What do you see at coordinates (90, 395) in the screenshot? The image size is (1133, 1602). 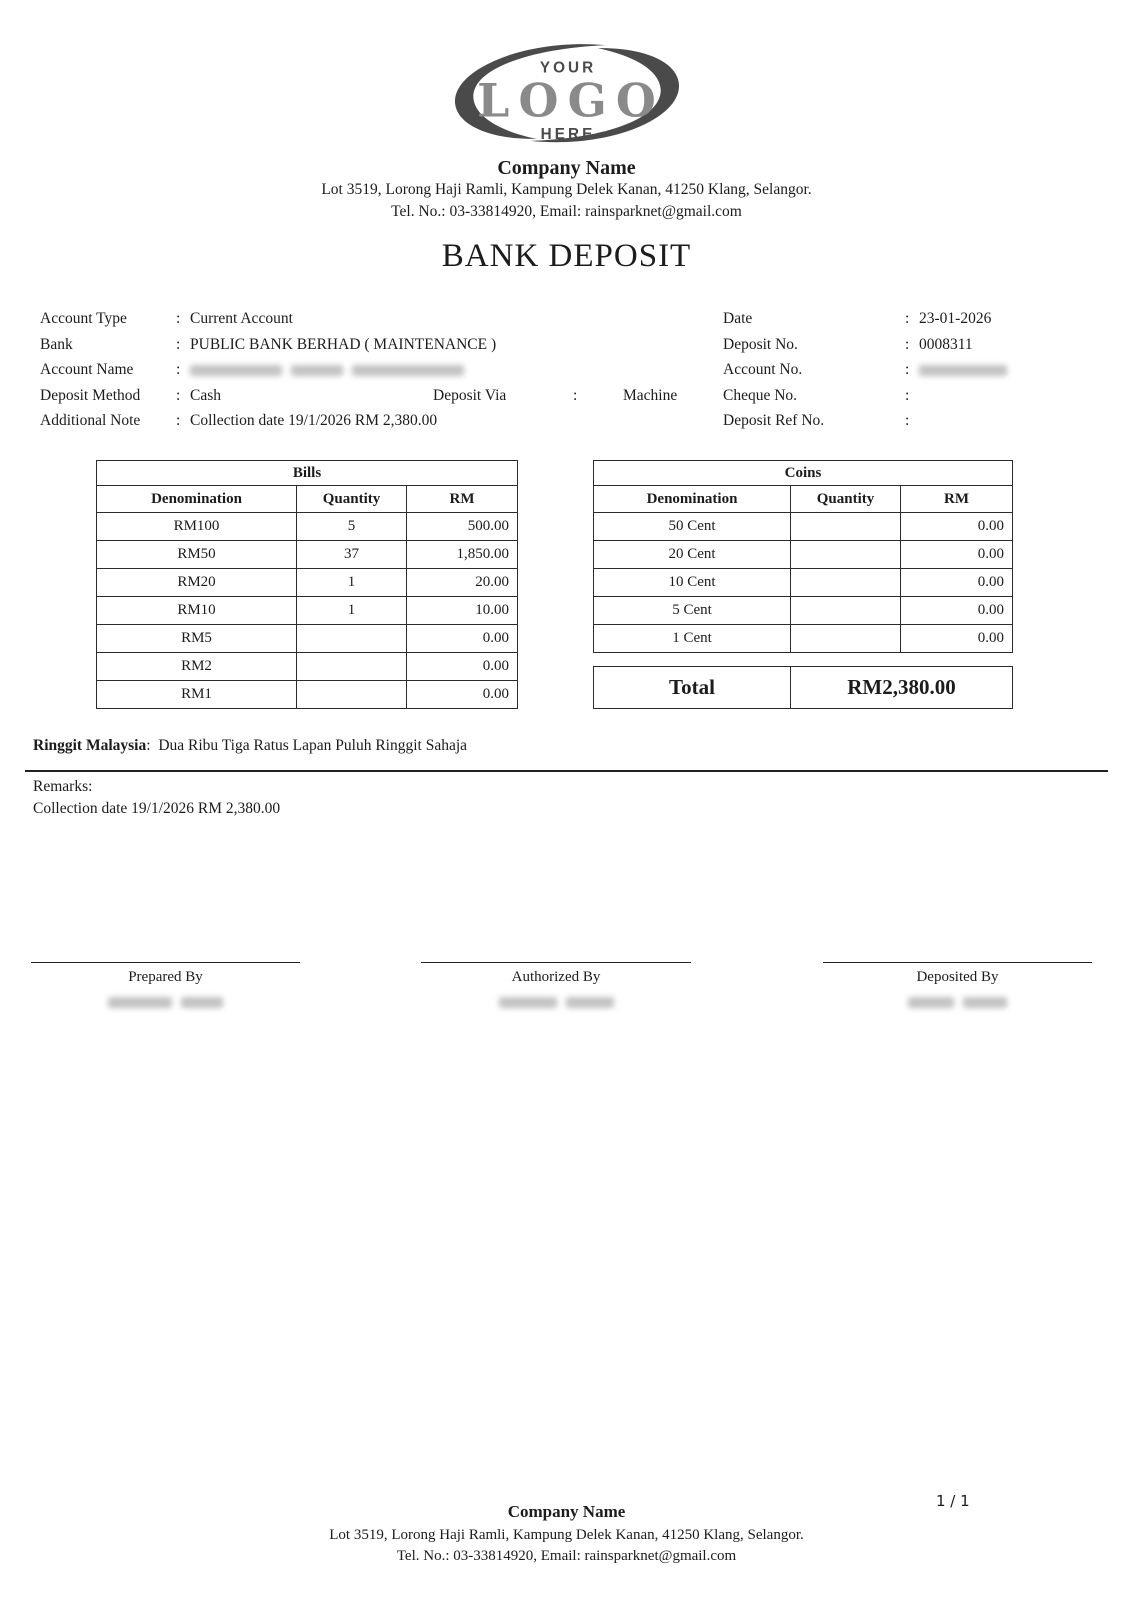 I see `detail-label: Deposit Method` at bounding box center [90, 395].